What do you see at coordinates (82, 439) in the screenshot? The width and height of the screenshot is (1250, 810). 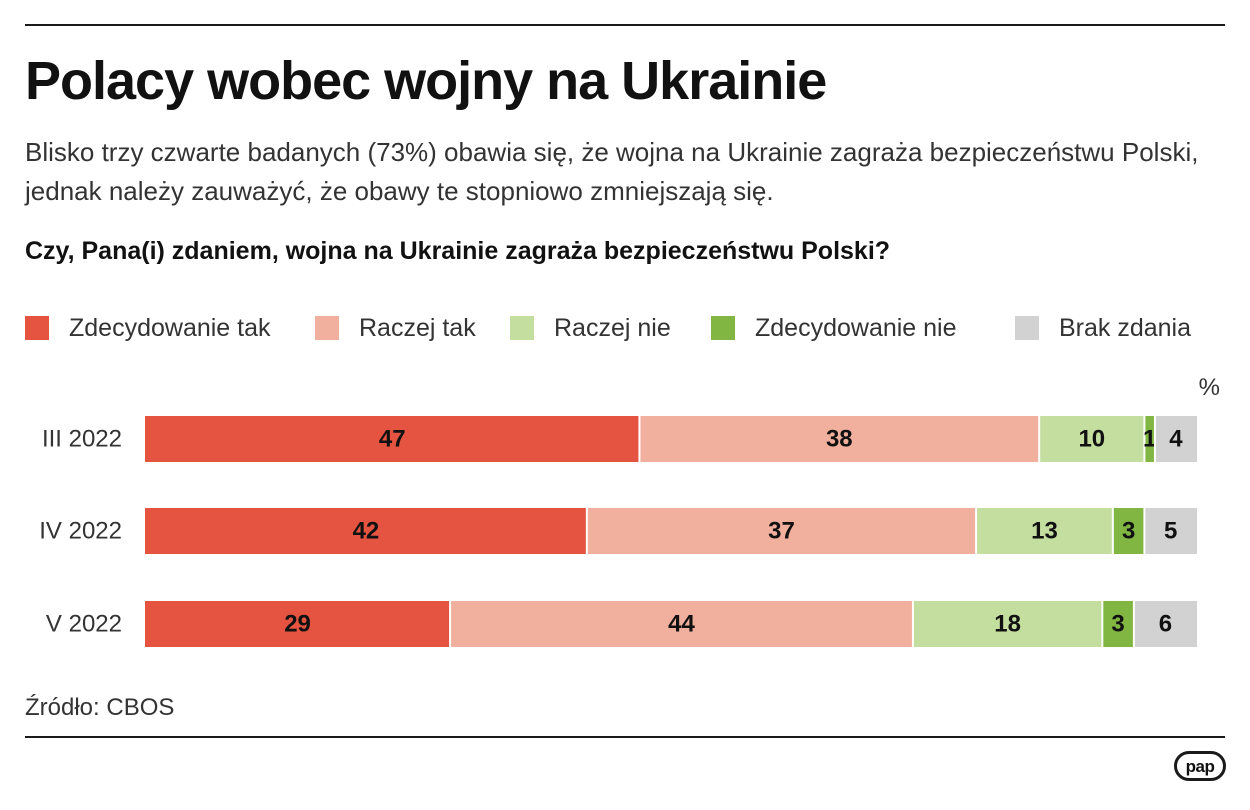 I see `category-label: III 2022` at bounding box center [82, 439].